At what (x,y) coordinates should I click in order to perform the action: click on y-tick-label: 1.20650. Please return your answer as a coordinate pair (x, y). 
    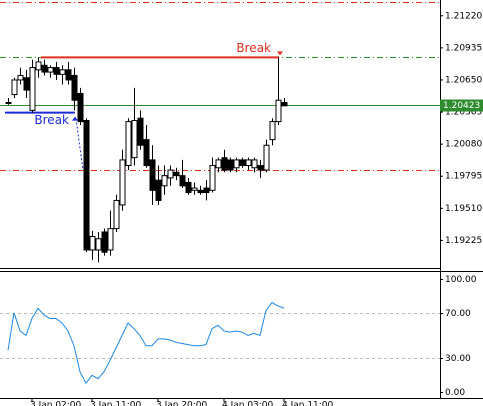
    Looking at the image, I should click on (463, 80).